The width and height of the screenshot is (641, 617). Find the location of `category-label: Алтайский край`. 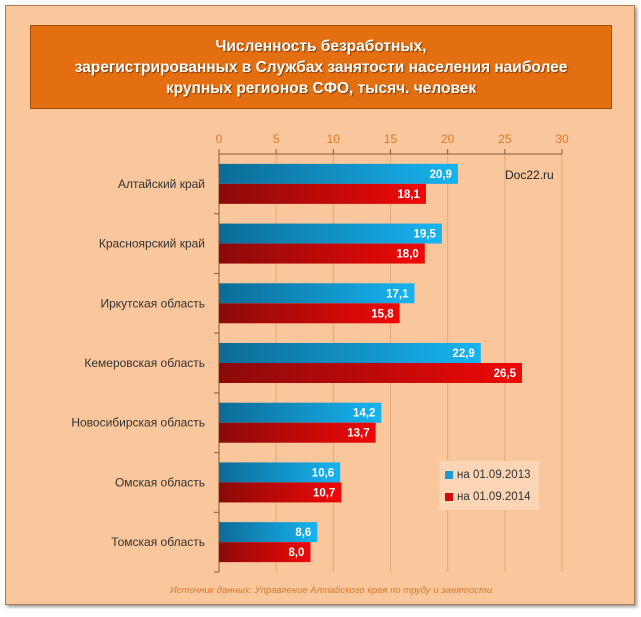

category-label: Алтайский край is located at coordinates (161, 184).